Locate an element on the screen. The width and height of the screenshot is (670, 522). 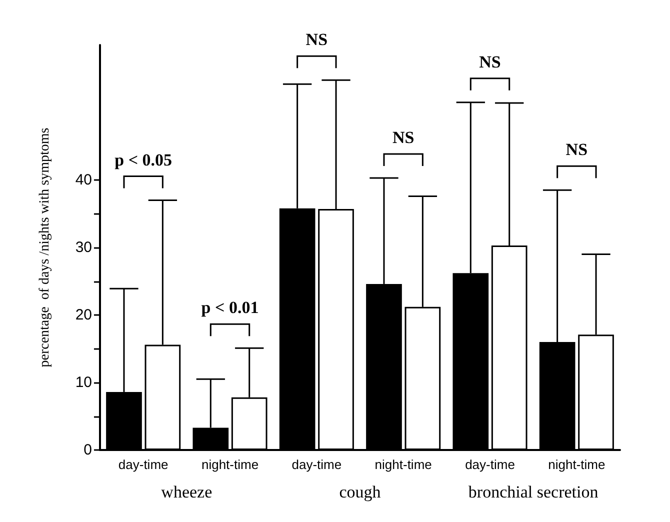
text: wheeze is located at coordinates (186, 492).